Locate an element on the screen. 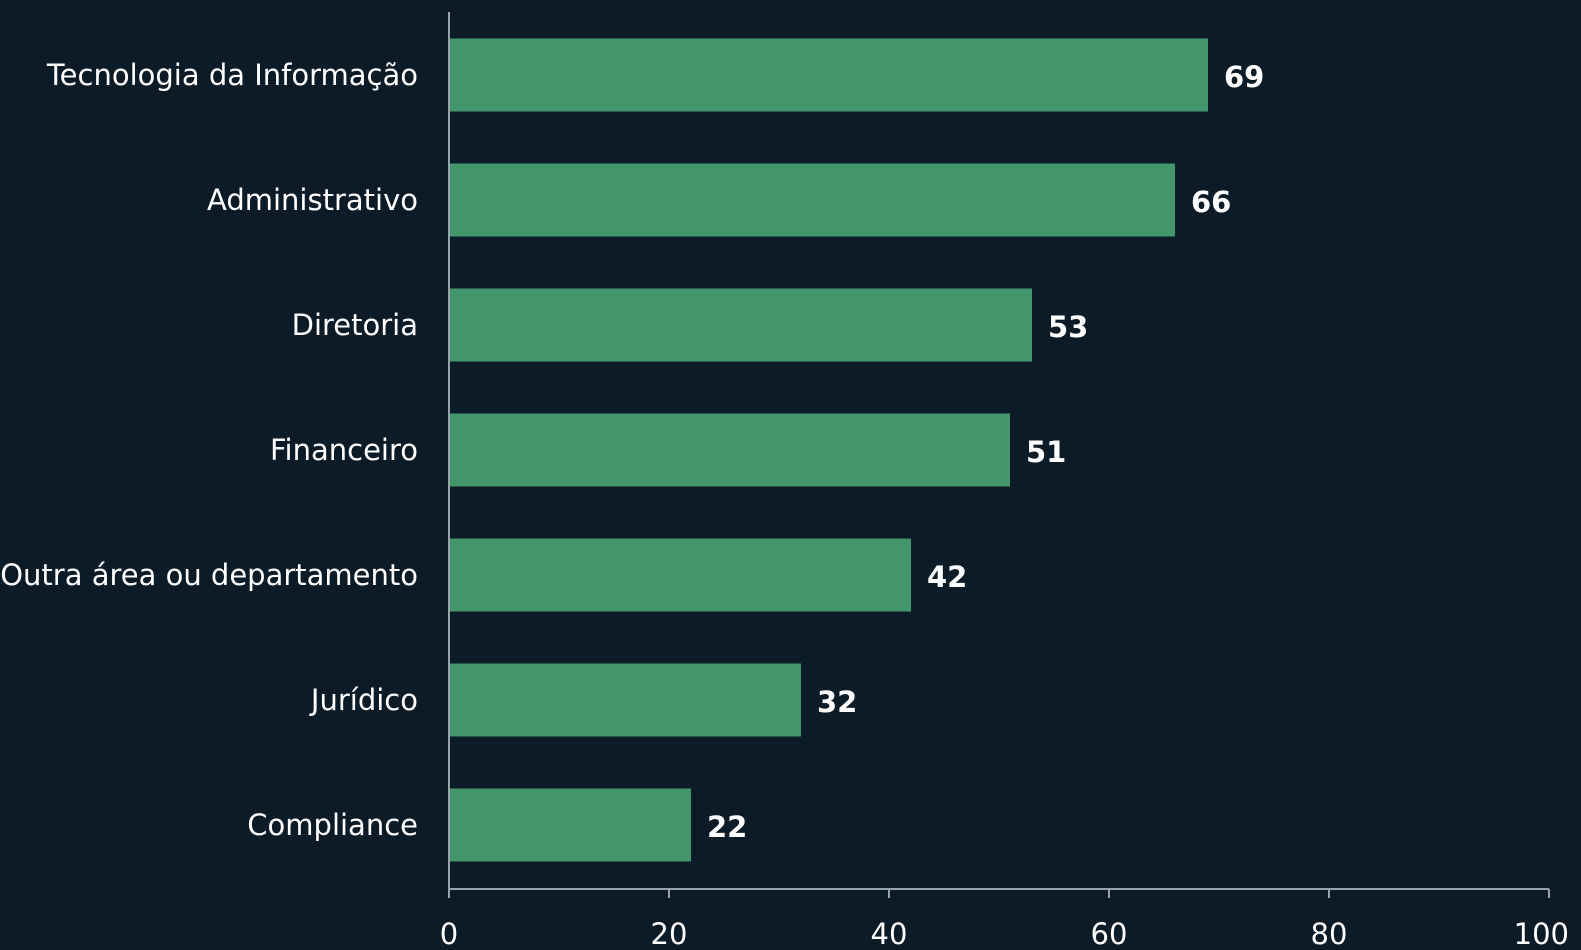 This screenshot has height=950, width=1581. x-tick-label: 60 is located at coordinates (1109, 933).